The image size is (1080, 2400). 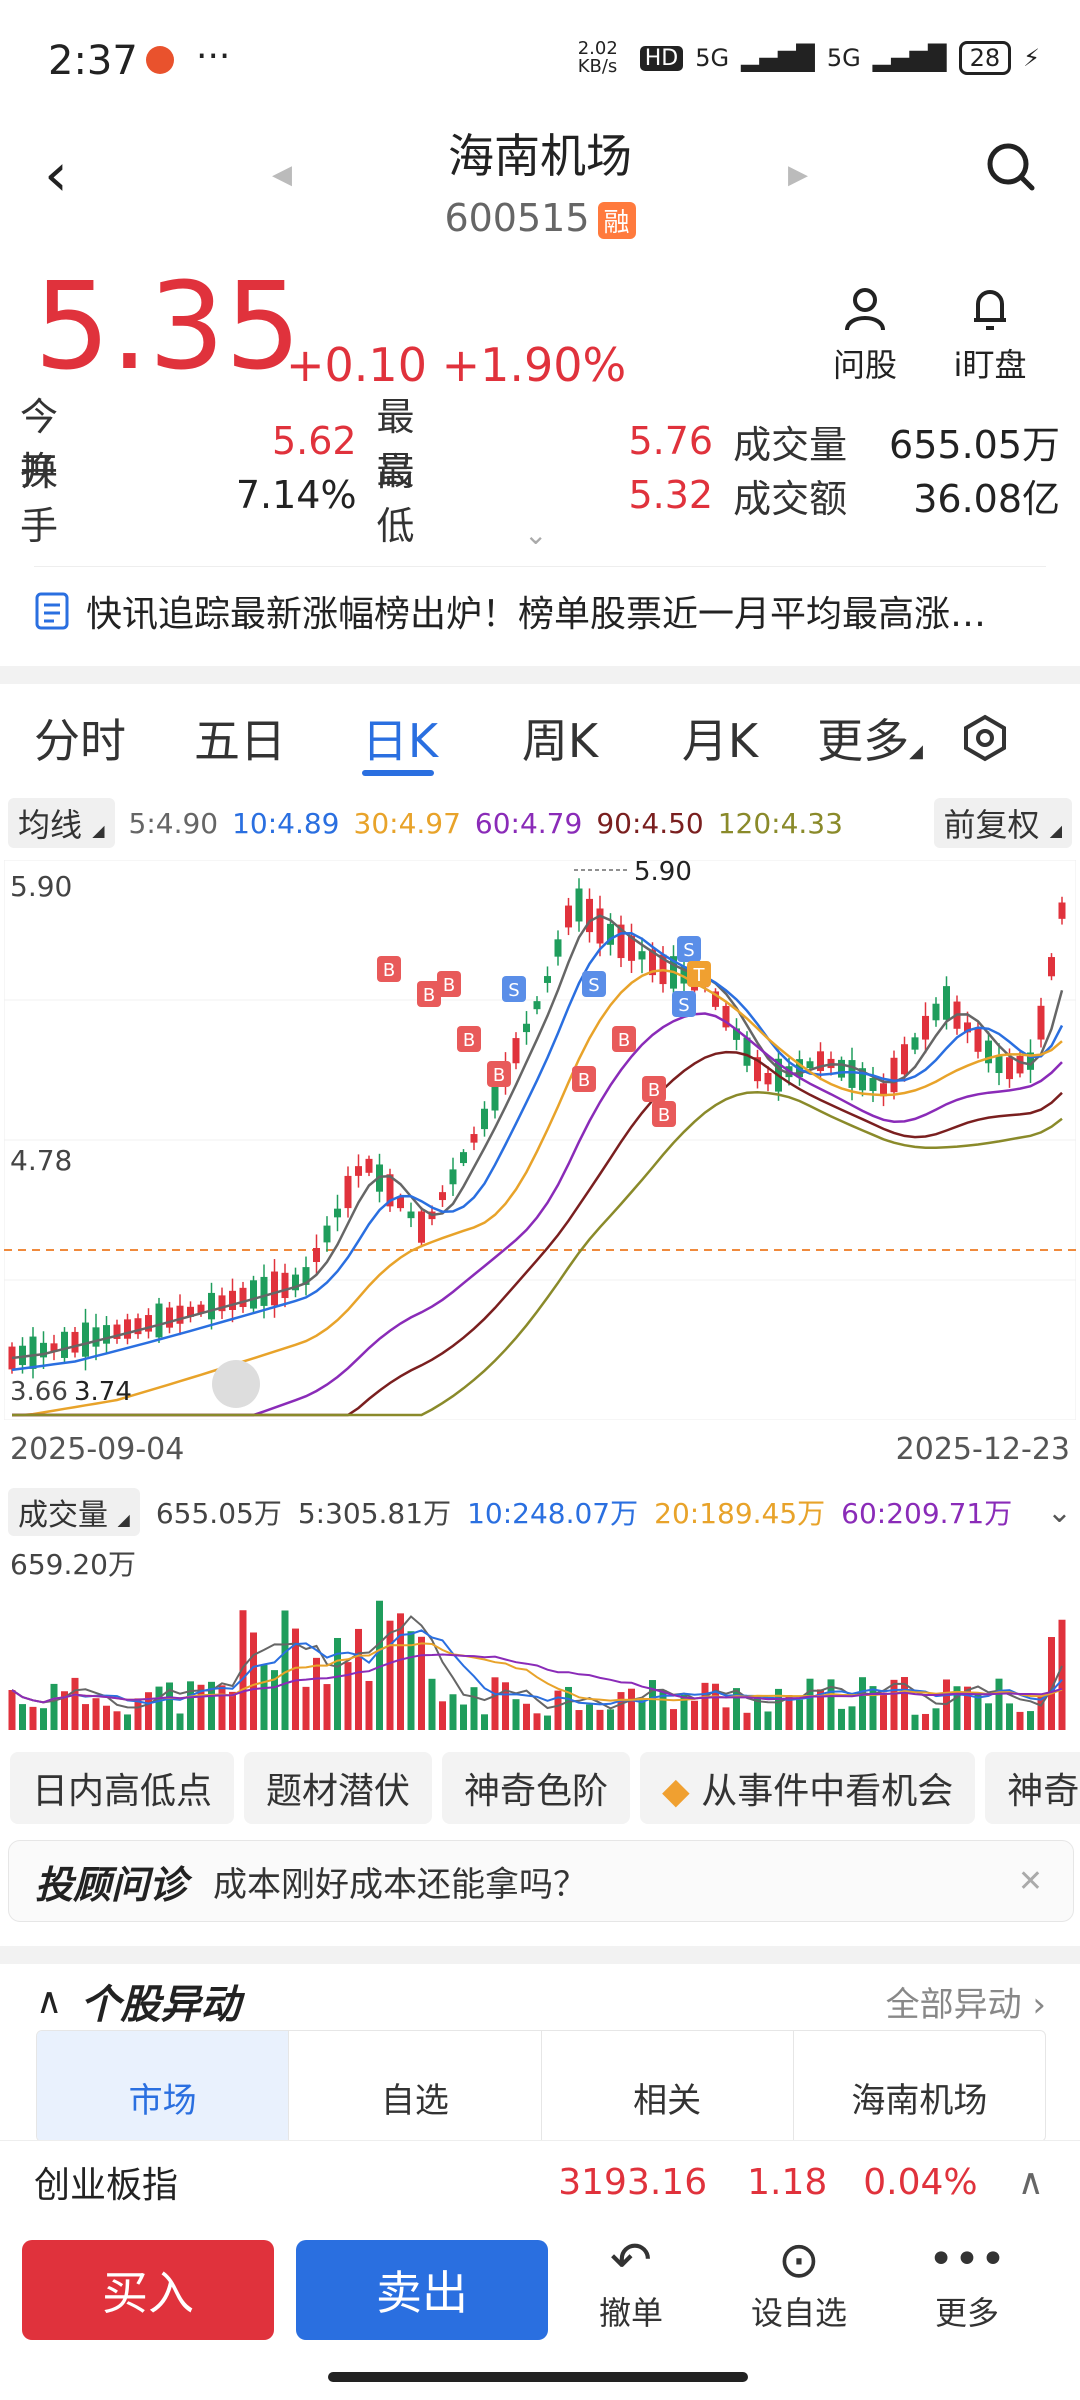 I want to click on close-icon: ✕, so click(x=1030, y=1881).